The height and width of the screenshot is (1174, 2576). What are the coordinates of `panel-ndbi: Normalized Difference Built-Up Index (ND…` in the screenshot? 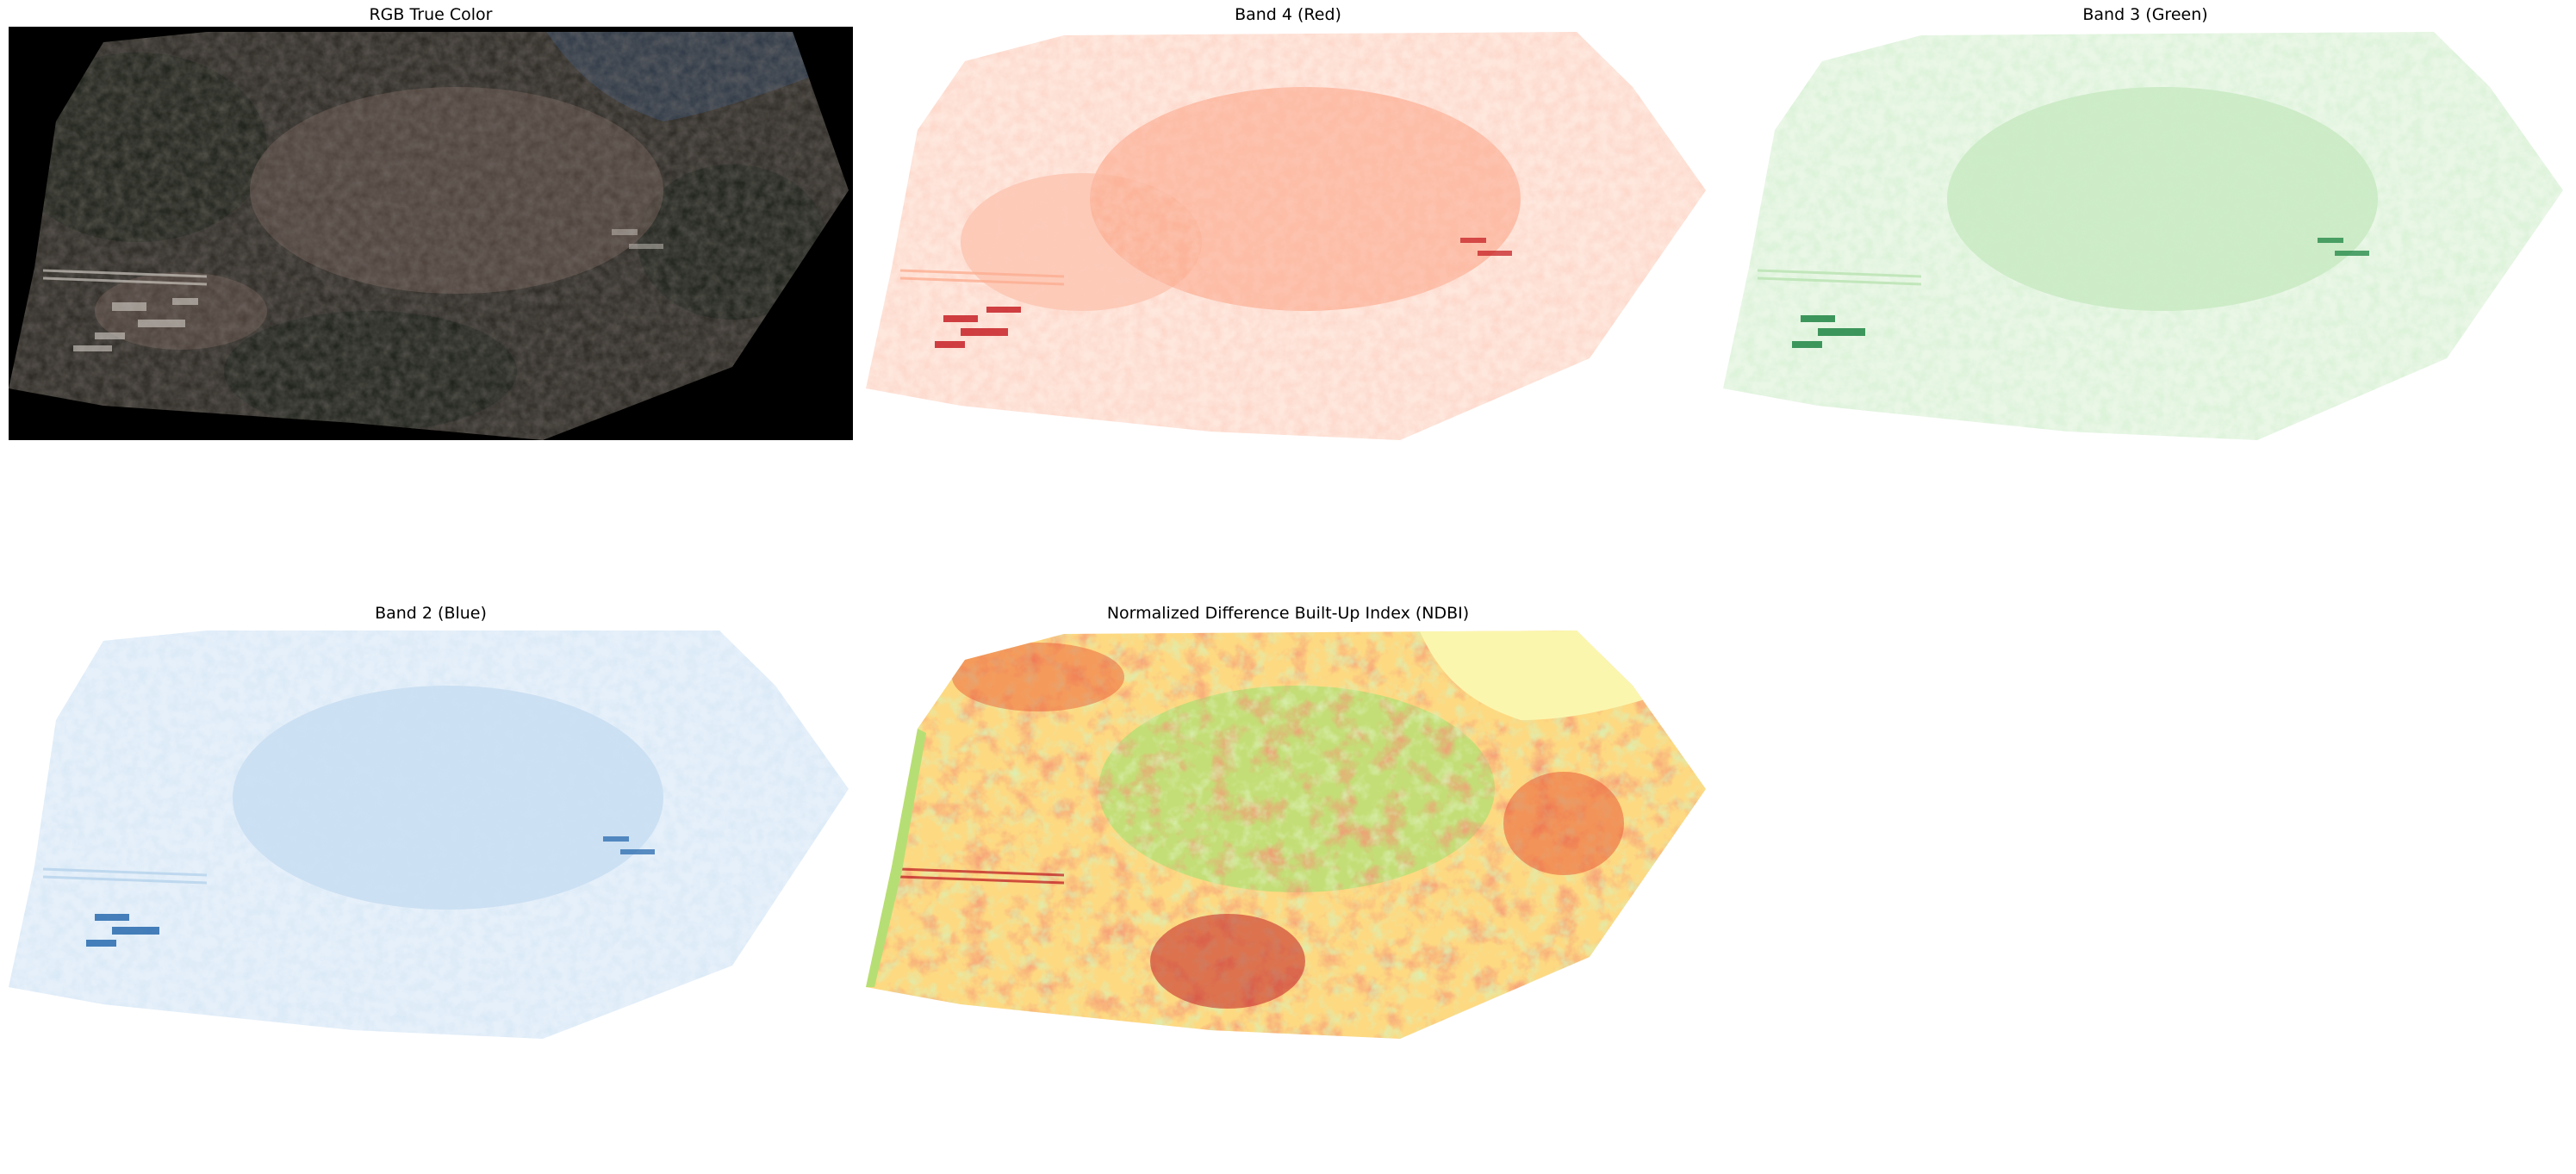 It's located at (1288, 821).